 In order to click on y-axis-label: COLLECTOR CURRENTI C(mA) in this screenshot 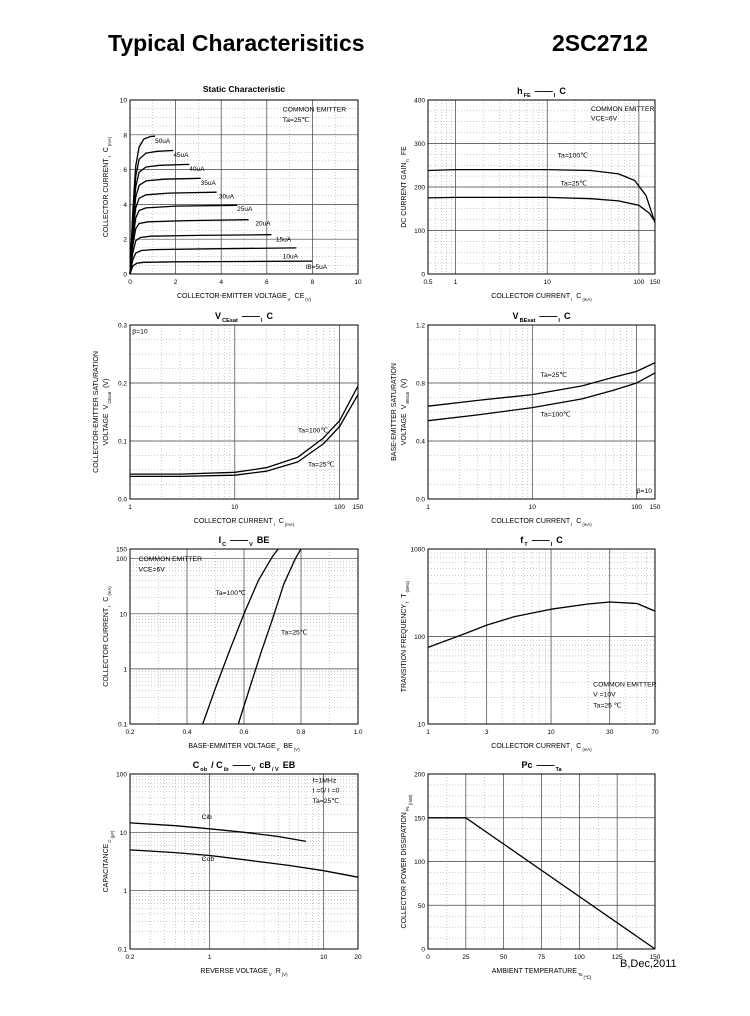, I will do `click(107, 186)`.